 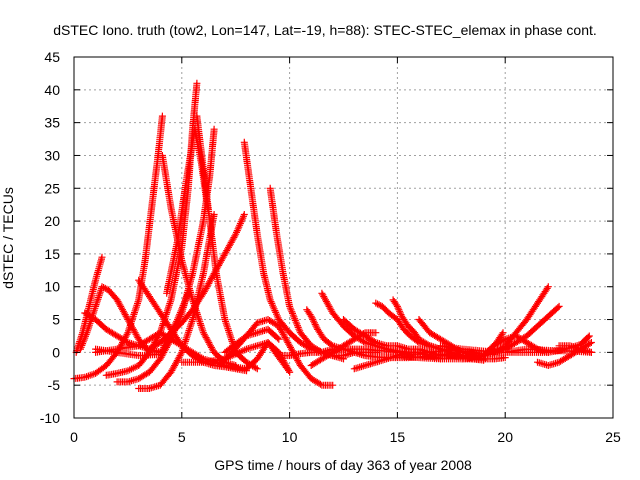 What do you see at coordinates (290, 437) in the screenshot?
I see `x-tick-label: 10` at bounding box center [290, 437].